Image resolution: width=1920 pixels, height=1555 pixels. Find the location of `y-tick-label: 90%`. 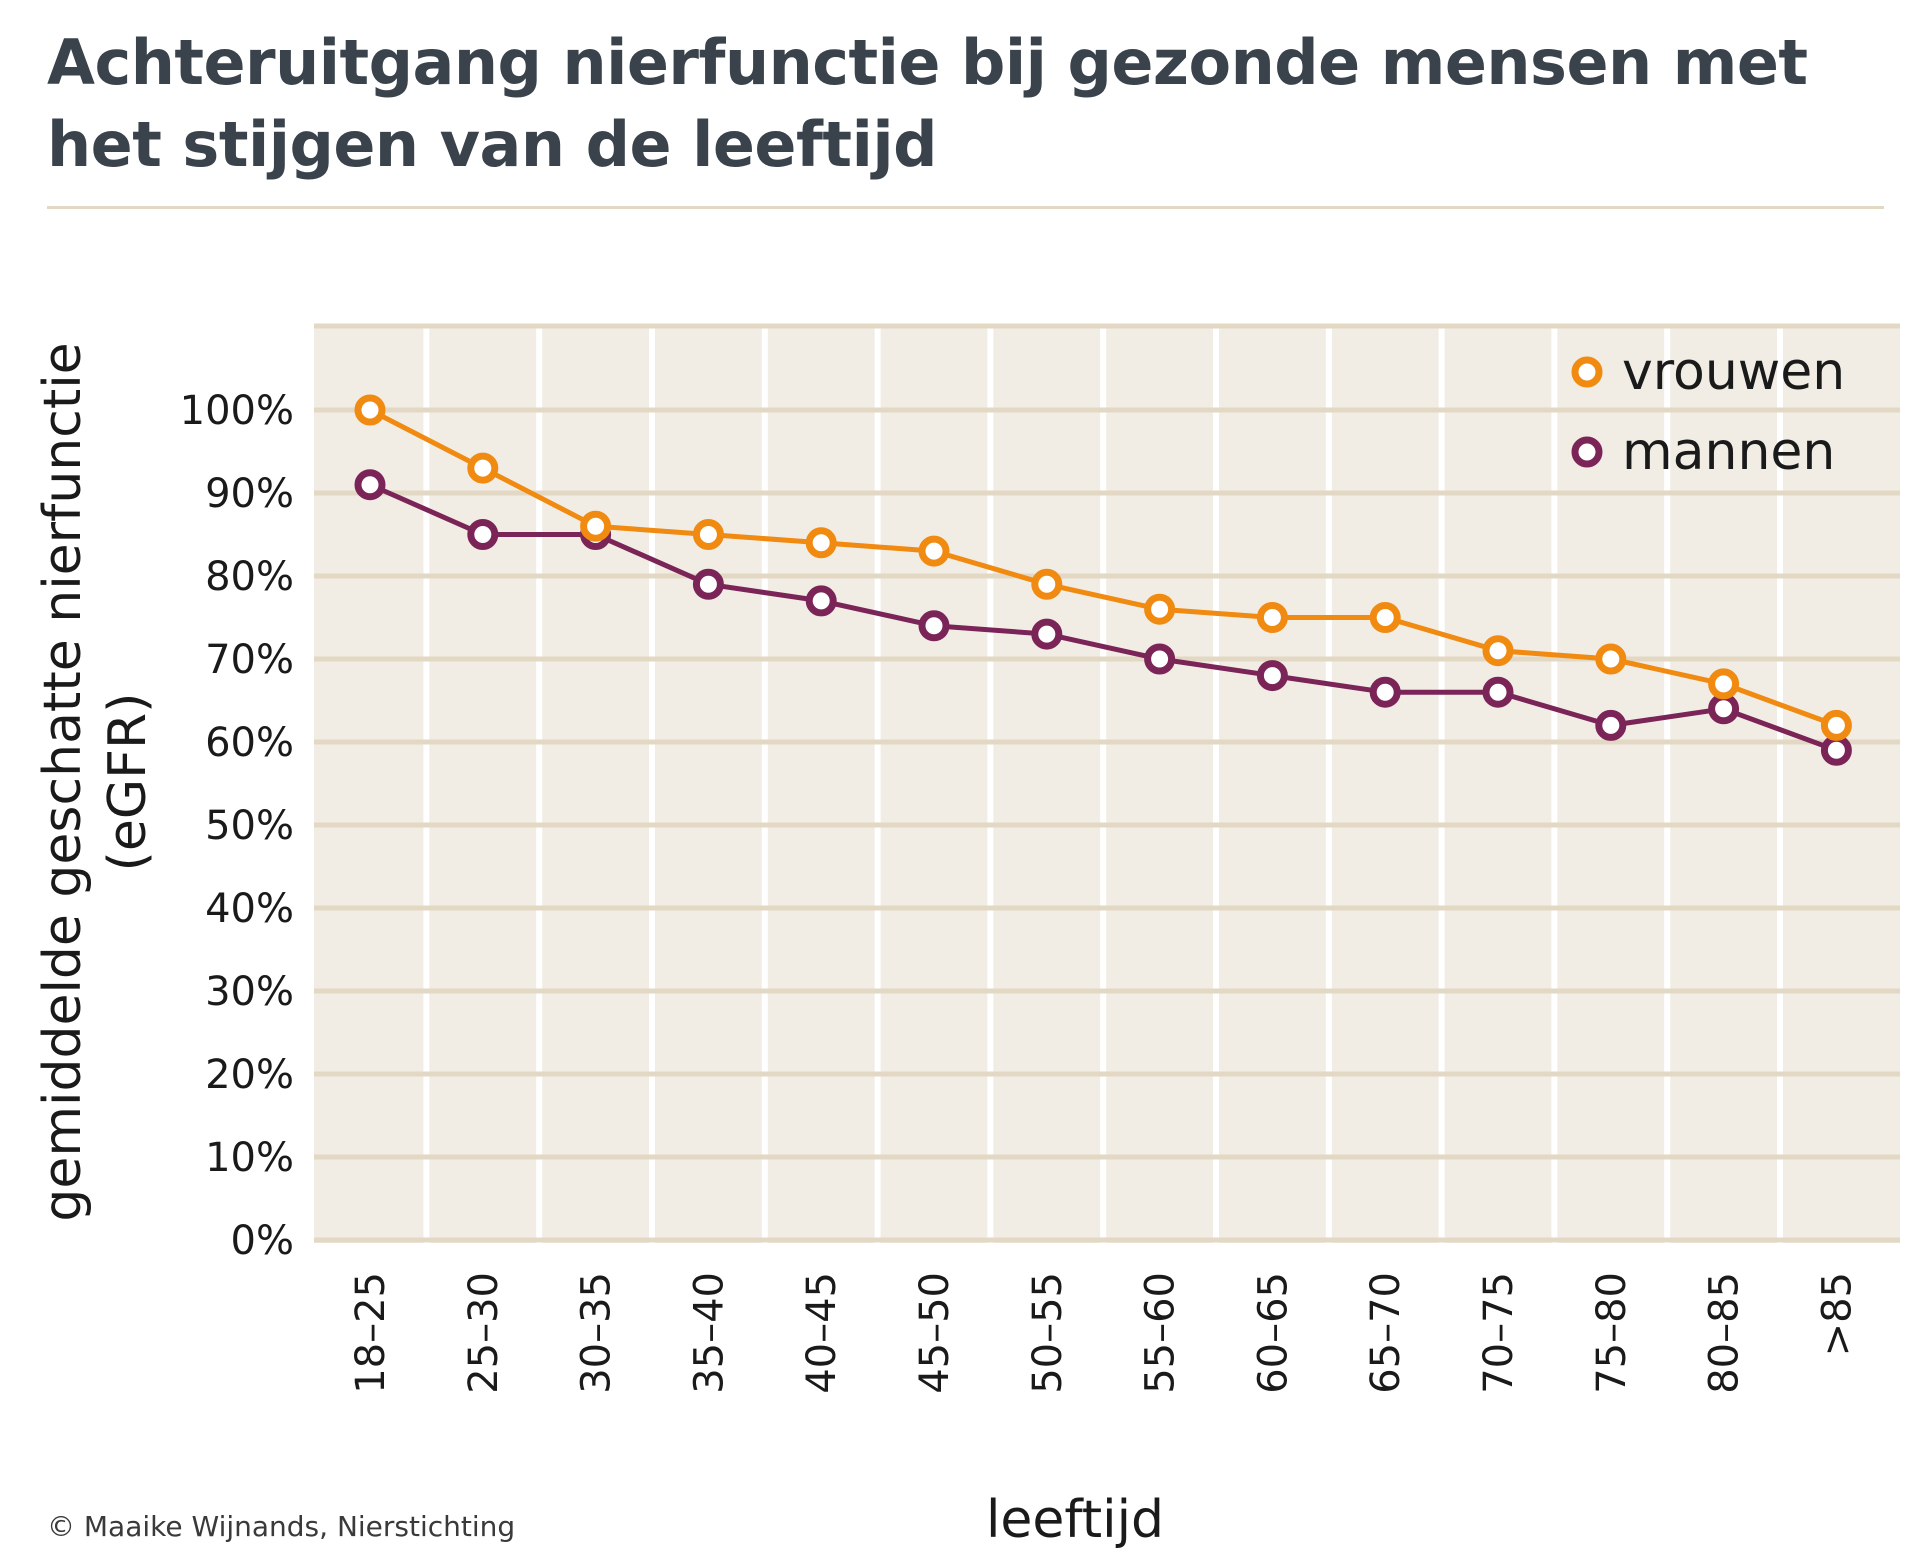

y-tick-label: 90% is located at coordinates (249, 494).